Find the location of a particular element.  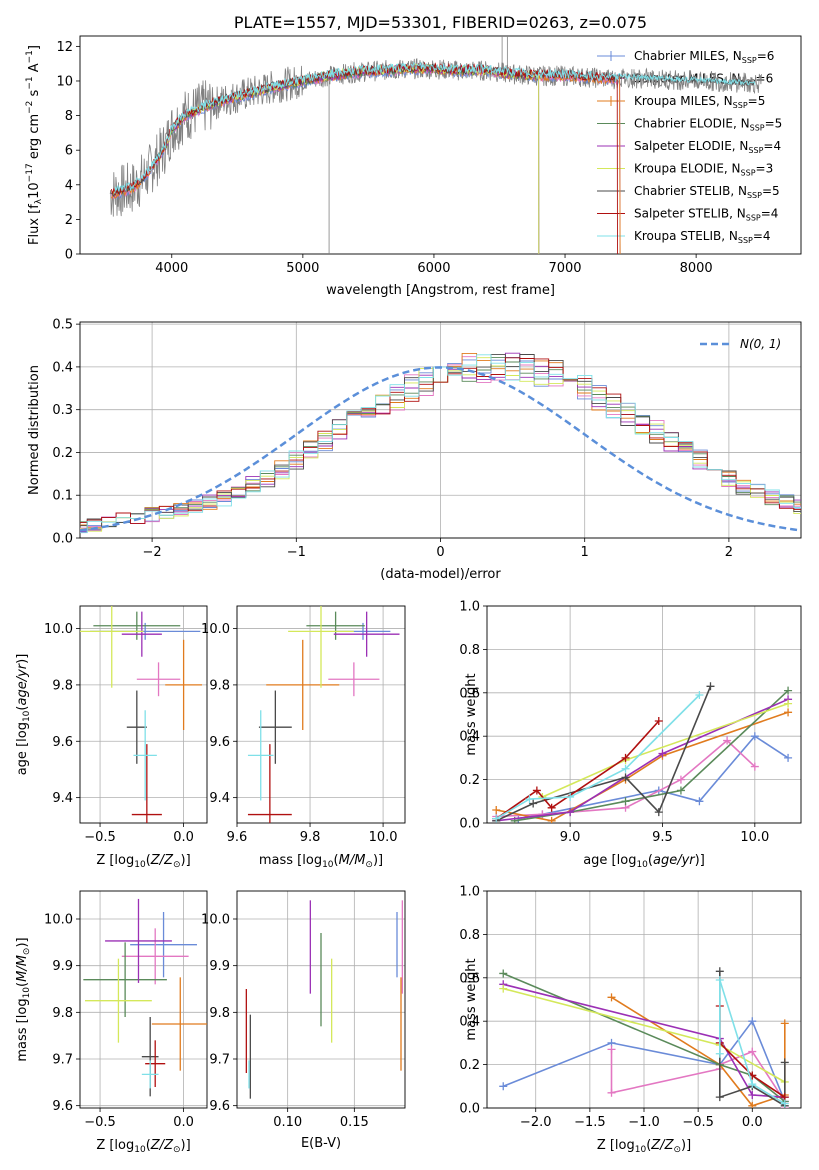

axes-frame is located at coordinates (644, 999).